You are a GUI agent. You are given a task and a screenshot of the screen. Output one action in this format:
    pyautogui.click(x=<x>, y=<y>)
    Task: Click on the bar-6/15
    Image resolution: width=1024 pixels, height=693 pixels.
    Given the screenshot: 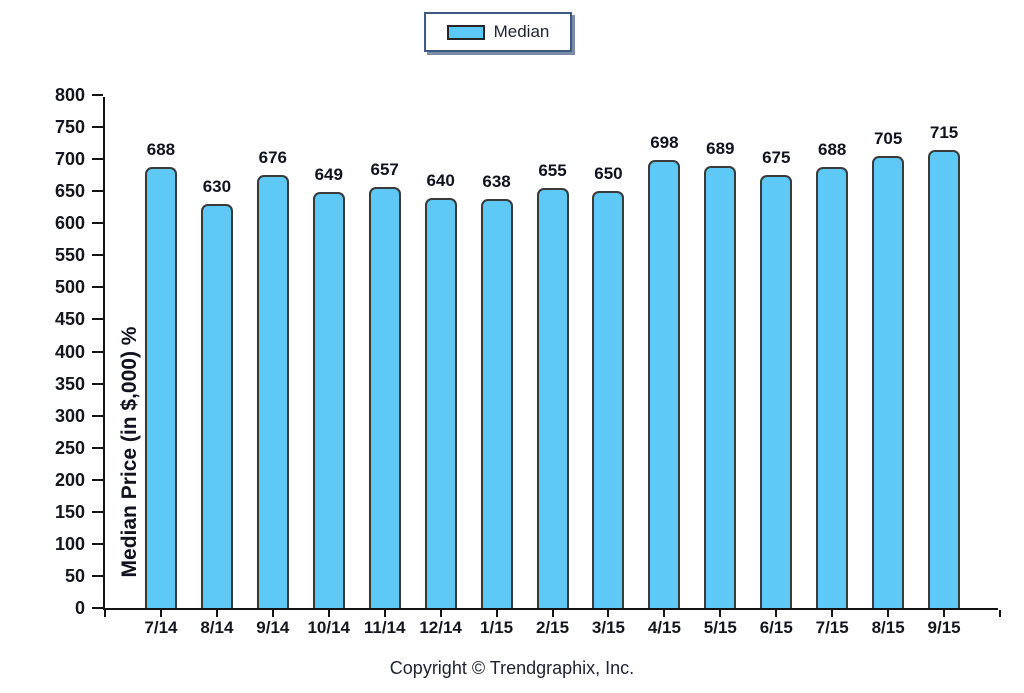 What is the action you would take?
    pyautogui.click(x=776, y=391)
    